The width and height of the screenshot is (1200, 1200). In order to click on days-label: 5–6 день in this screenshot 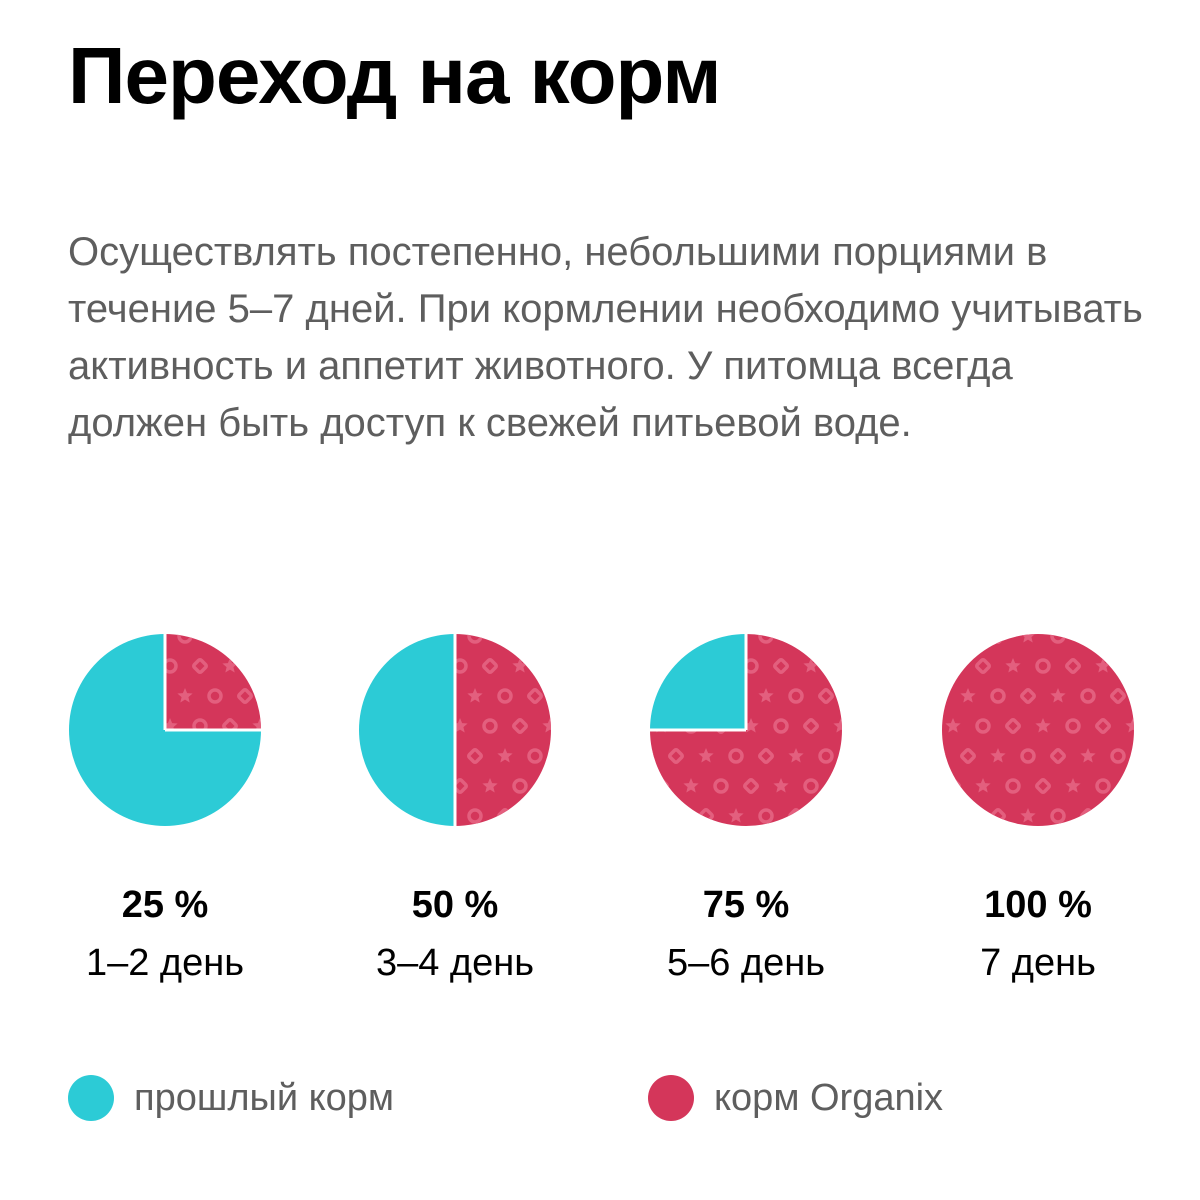, I will do `click(746, 963)`.